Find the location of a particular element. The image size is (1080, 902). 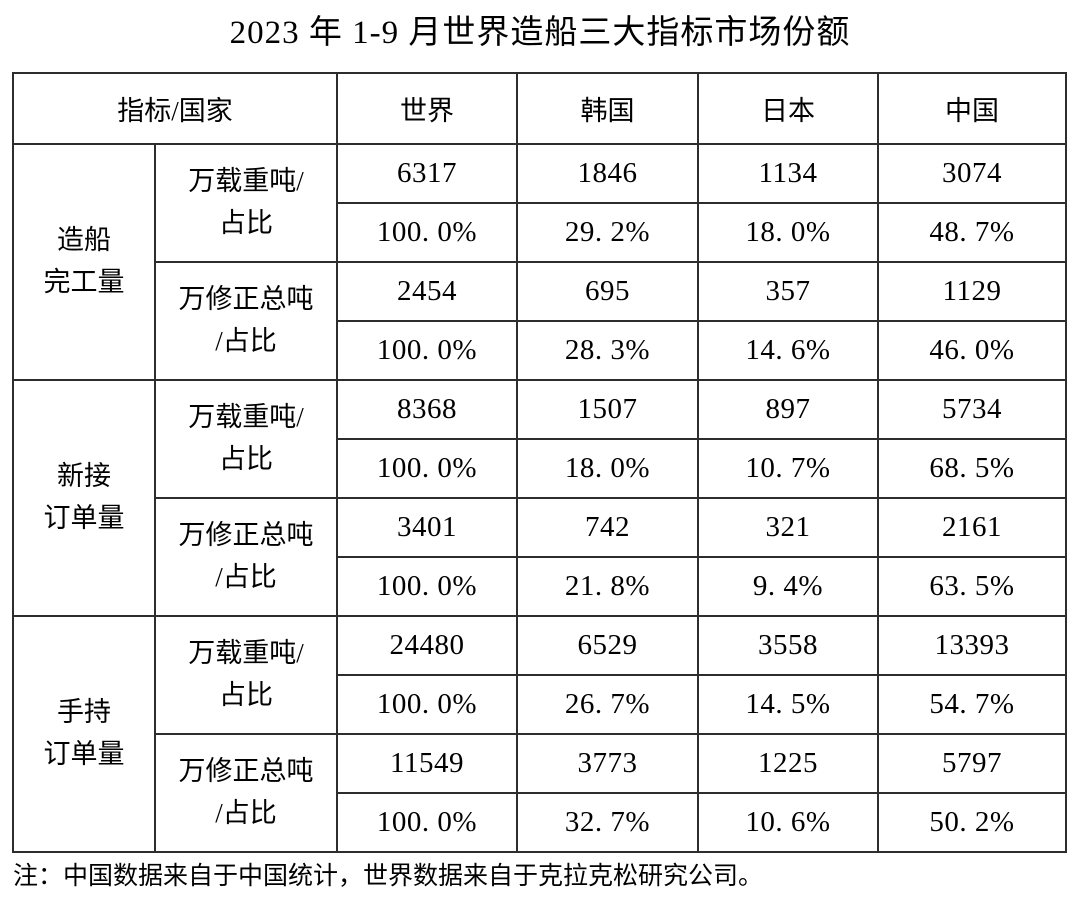

table-row: 100. 0% 32. 7% 10. 6% 50. 2% is located at coordinates (540, 822).